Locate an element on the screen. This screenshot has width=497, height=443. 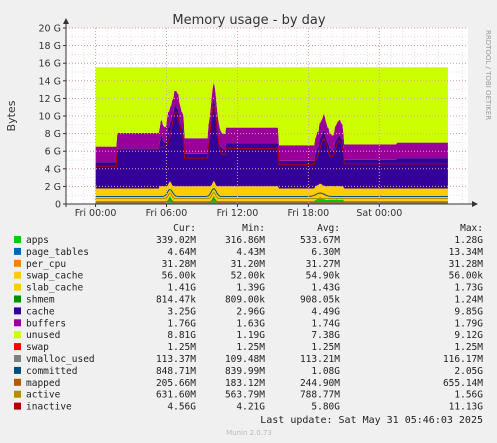
legend-value-avg: 788.77M is located at coordinates (320, 395).